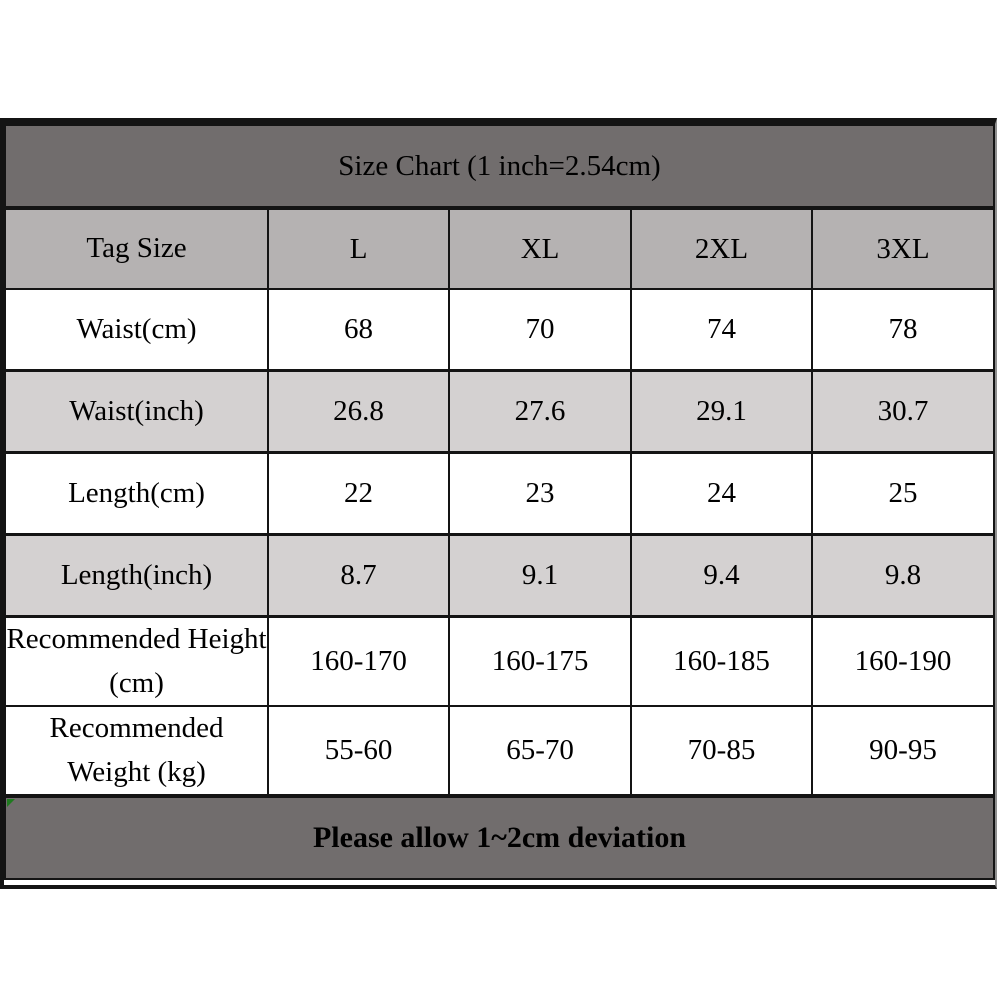 The height and width of the screenshot is (1001, 1001). Describe the element at coordinates (136, 493) in the screenshot. I see `row-label: Length(cm)` at that location.